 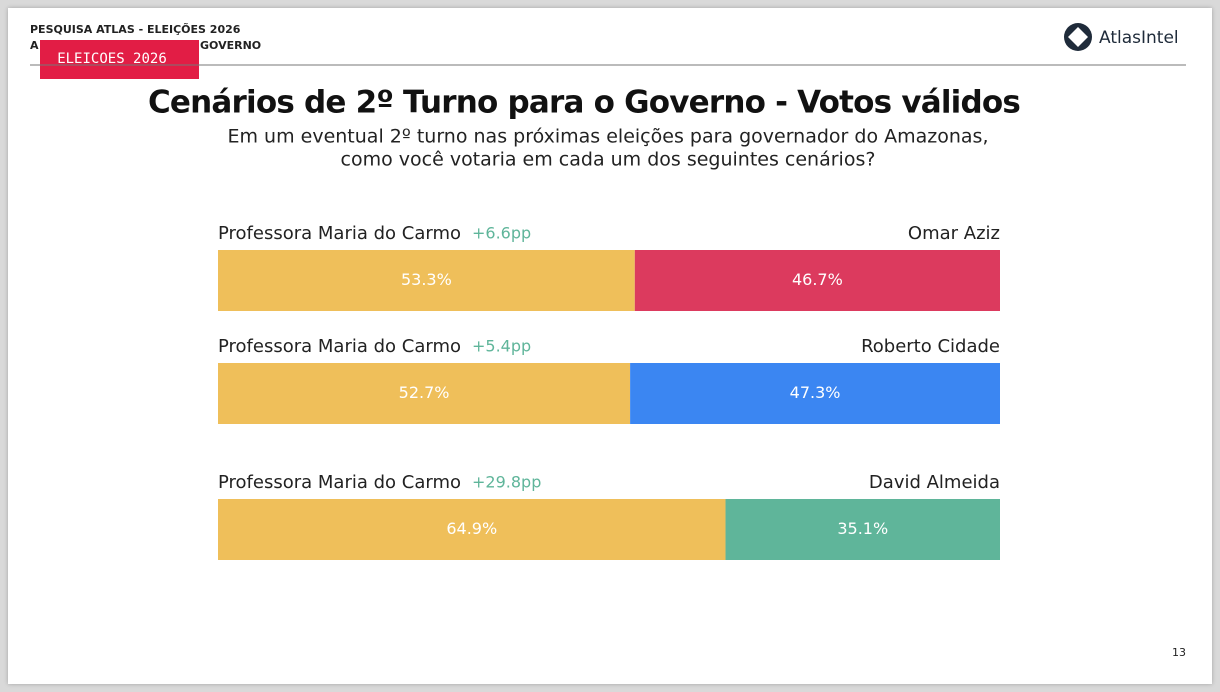 I want to click on logo: AtlasIntel, so click(x=1121, y=37).